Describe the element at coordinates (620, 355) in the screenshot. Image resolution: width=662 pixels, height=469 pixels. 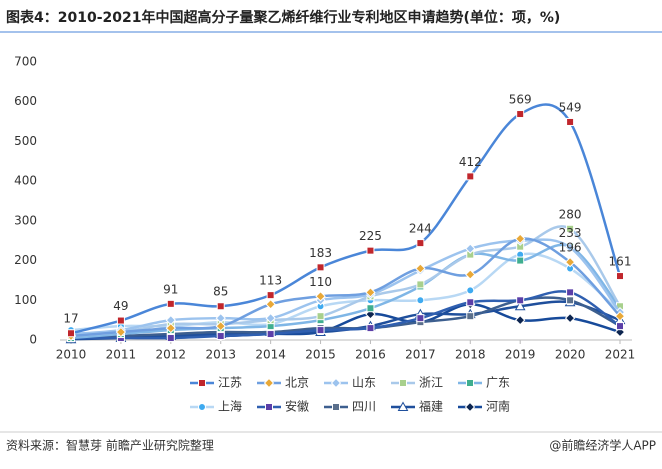
I see `x-tick-label: 2021` at that location.